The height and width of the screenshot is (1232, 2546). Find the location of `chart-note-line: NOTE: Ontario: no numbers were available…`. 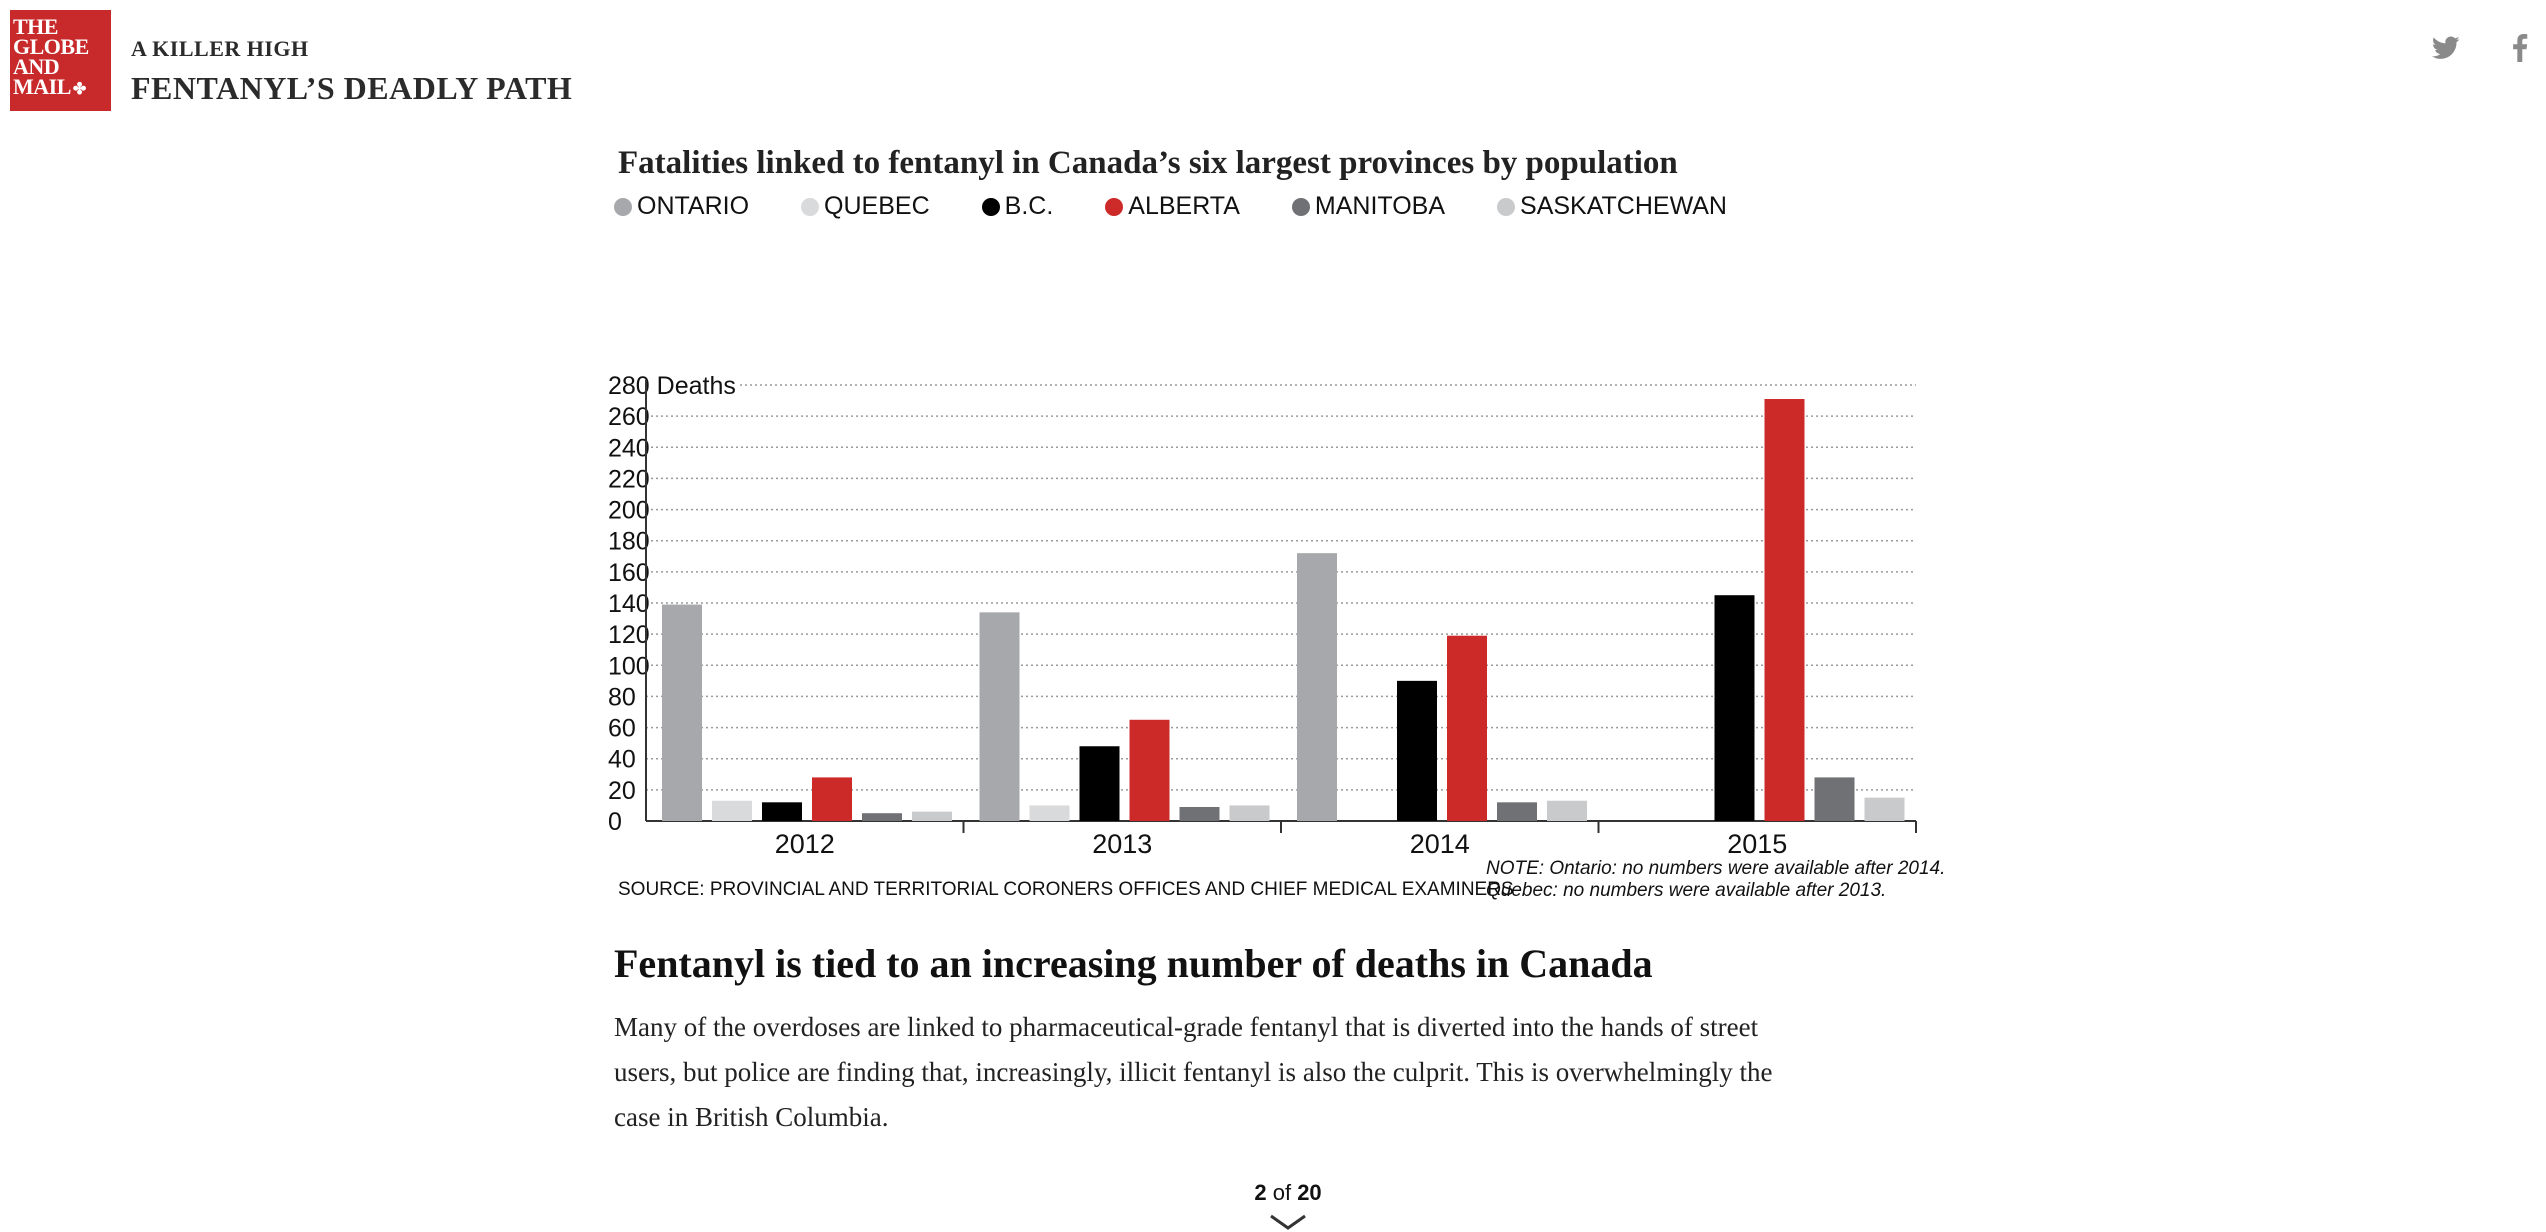

chart-note-line: NOTE: Ontario: no numbers were available… is located at coordinates (1716, 868).